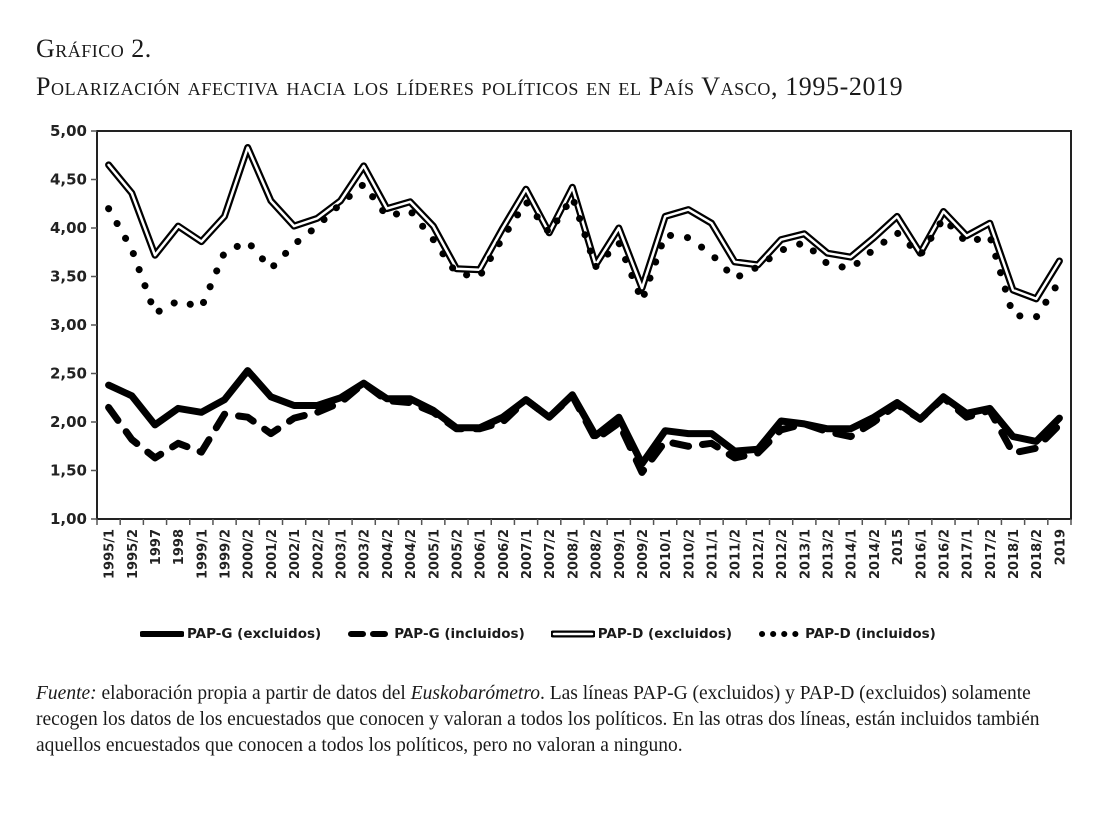 The width and height of the screenshot is (1113, 824). I want to click on x-tick-label: 2002/1, so click(295, 554).